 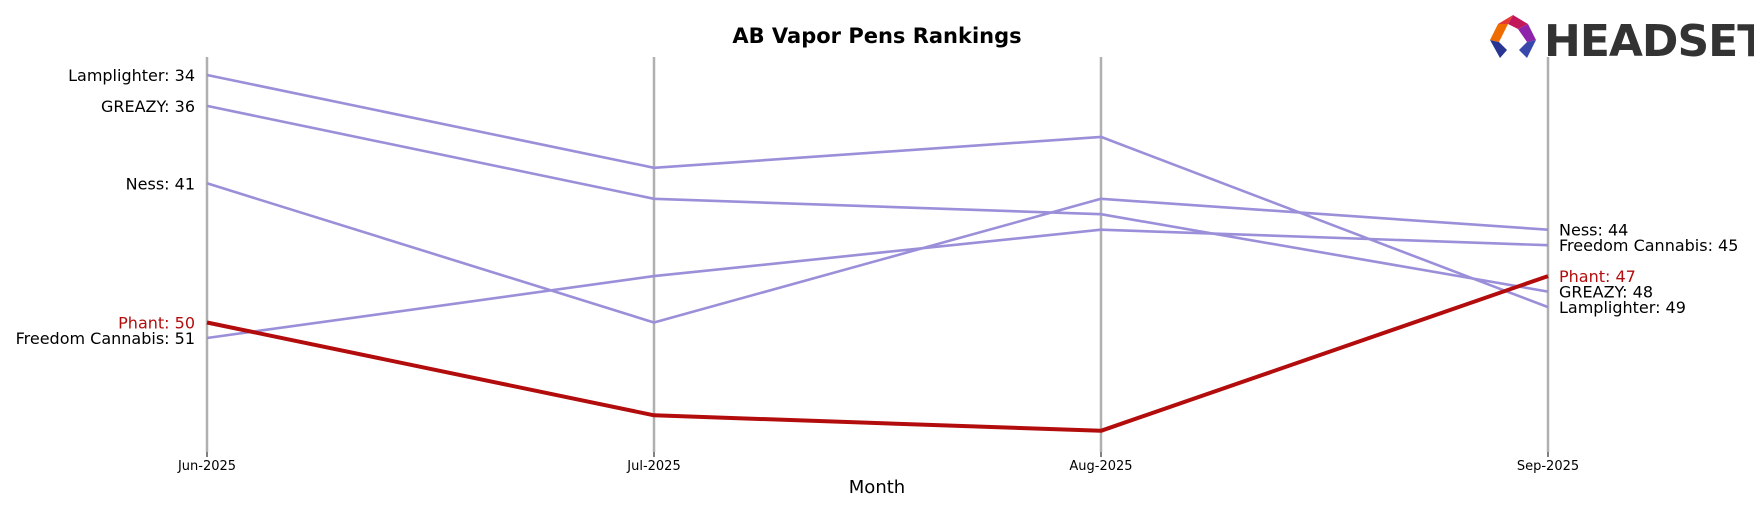 I want to click on chart-title: AB Vapor Pens Rankings, so click(x=876, y=36).